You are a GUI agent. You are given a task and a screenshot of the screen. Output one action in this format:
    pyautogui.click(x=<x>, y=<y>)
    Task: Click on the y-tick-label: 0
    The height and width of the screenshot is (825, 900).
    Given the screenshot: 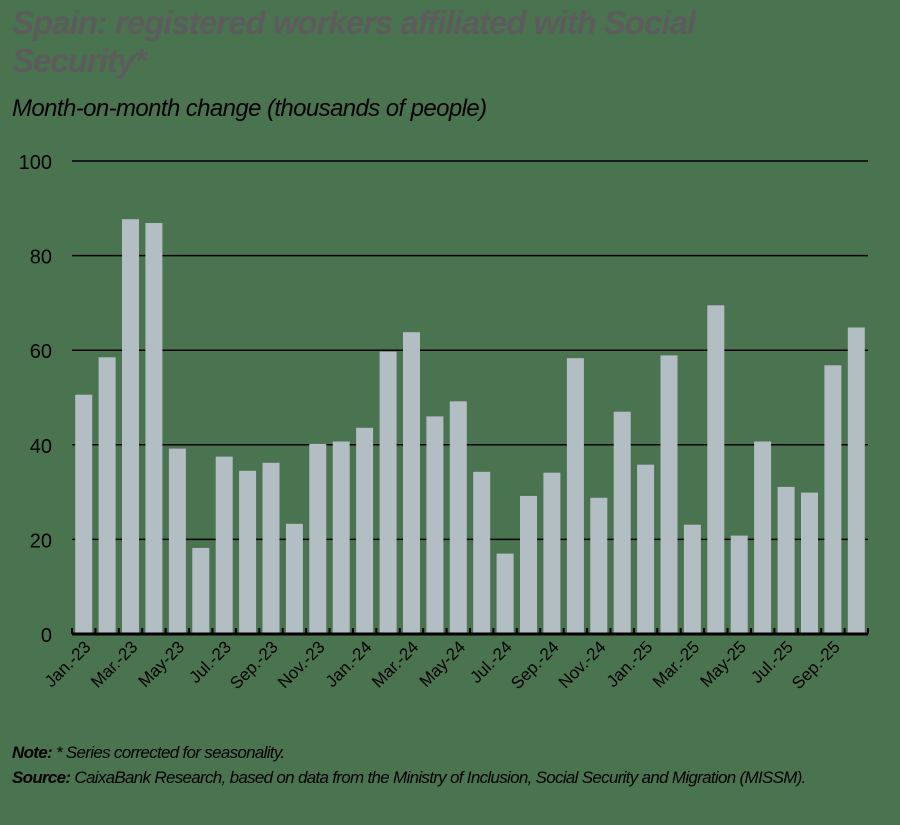 What is the action you would take?
    pyautogui.click(x=46, y=636)
    